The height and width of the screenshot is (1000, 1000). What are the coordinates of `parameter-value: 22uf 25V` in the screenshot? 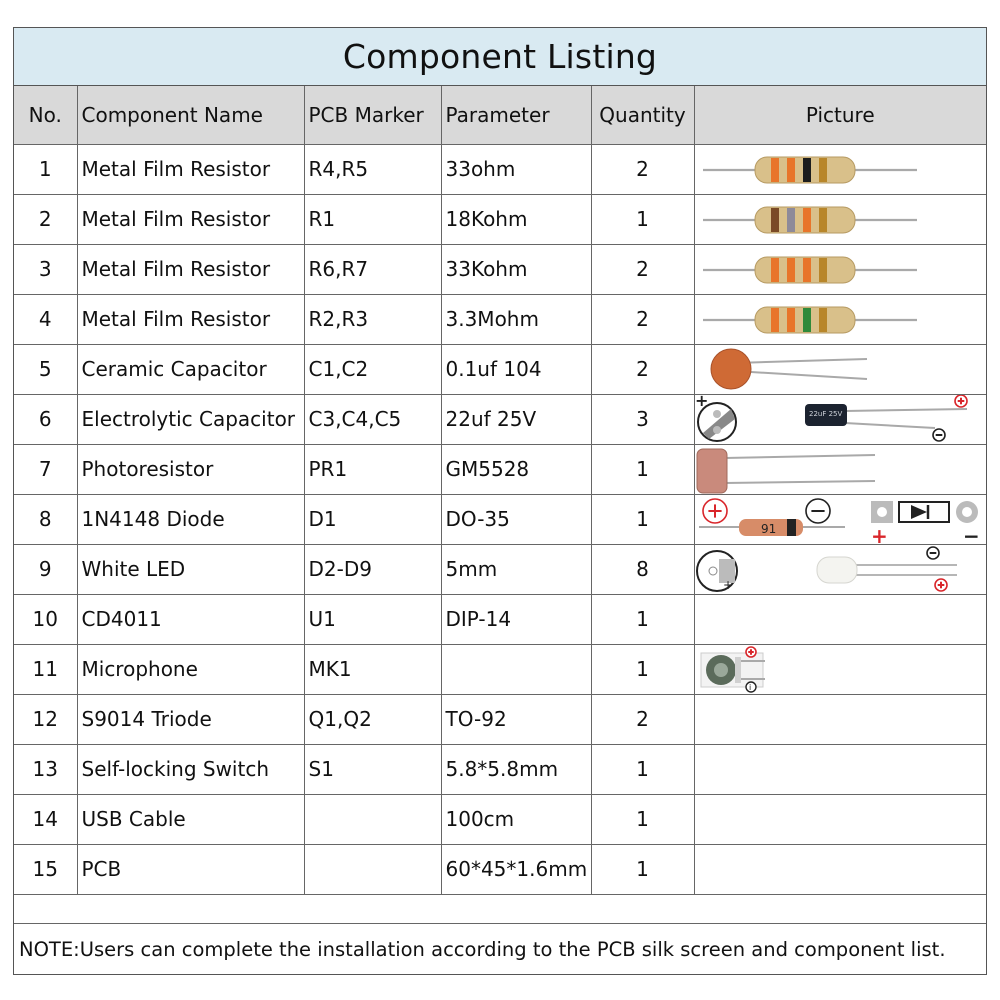 It's located at (516, 419).